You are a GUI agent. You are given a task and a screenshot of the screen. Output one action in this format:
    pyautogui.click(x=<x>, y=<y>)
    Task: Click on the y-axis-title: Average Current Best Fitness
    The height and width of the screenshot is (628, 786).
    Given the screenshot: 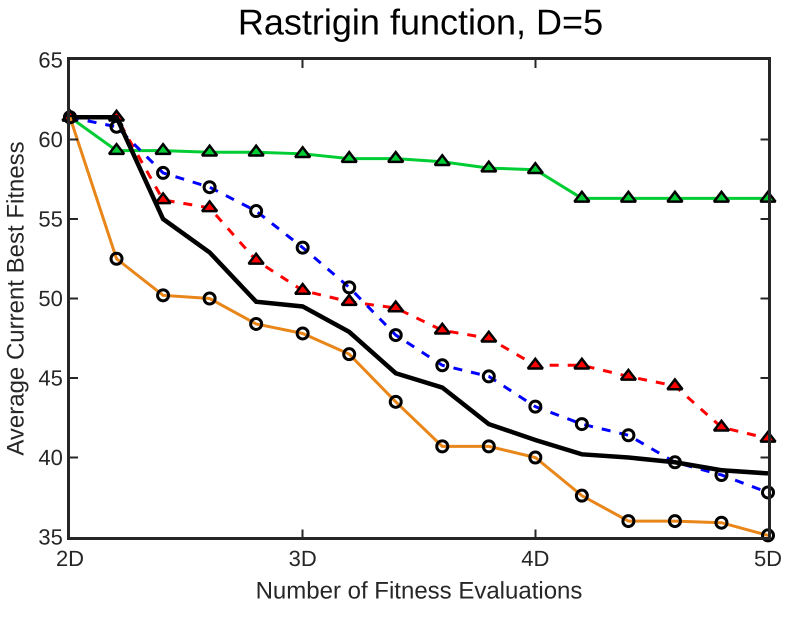 What is the action you would take?
    pyautogui.click(x=16, y=298)
    